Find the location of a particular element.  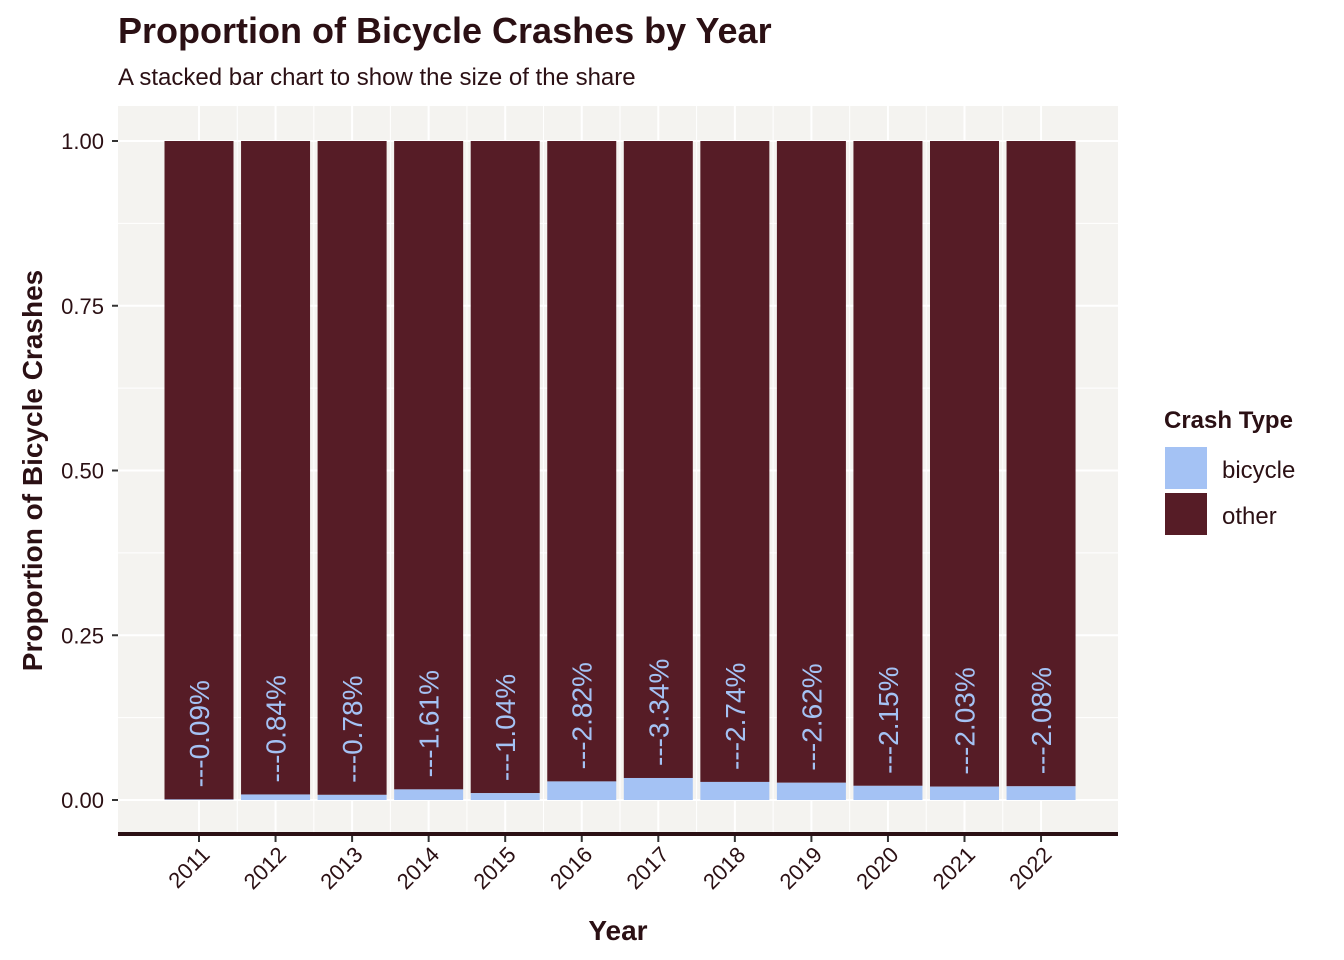

data-label: ---2.82% is located at coordinates (582, 715).